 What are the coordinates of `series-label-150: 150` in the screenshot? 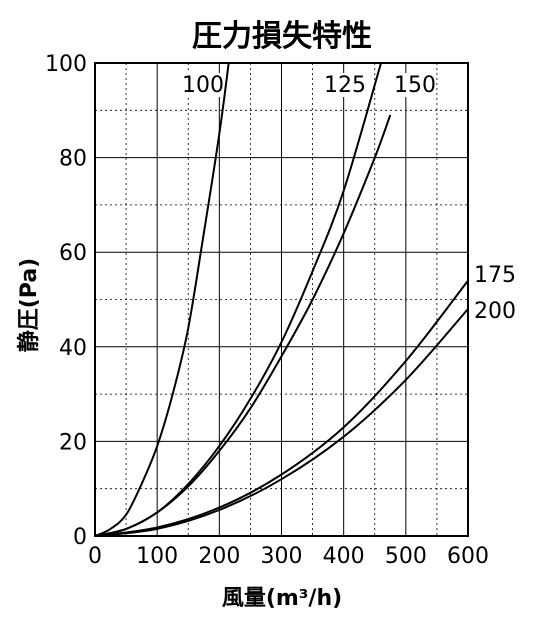 It's located at (415, 85).